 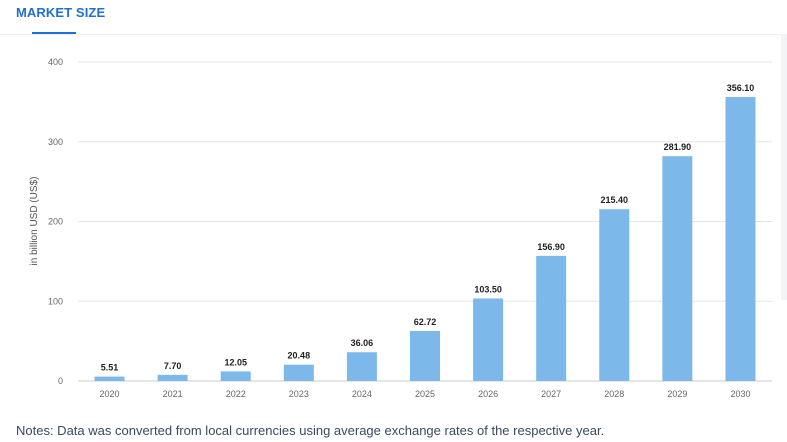 I want to click on bar-2029, so click(x=677, y=268).